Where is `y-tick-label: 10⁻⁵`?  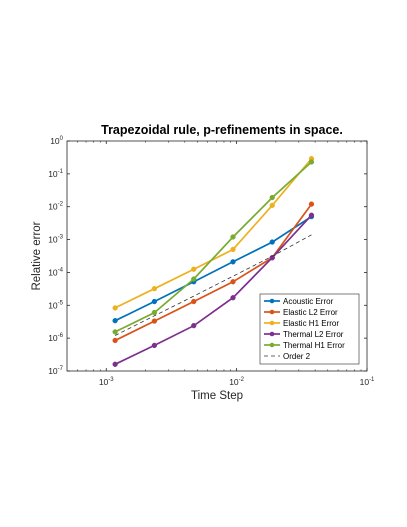
y-tick-label: 10⁻⁵ is located at coordinates (55, 305).